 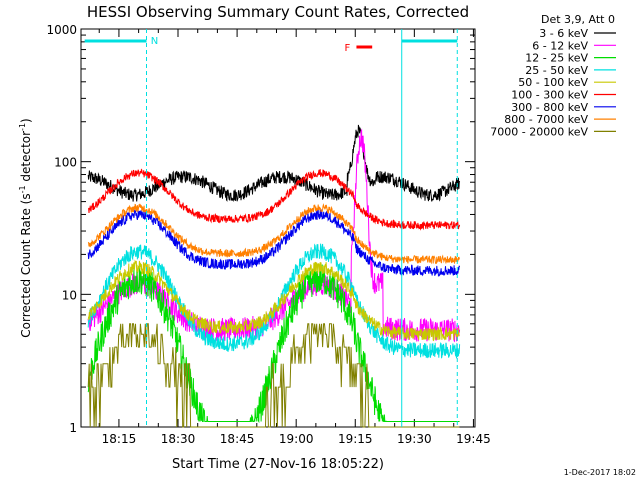 I want to click on footer-date: 1-Dec-2017 18:02, so click(x=600, y=472).